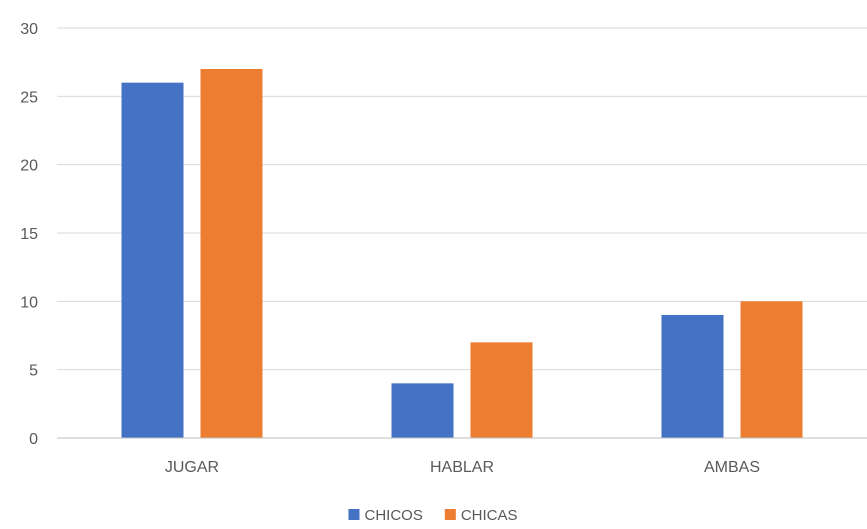 The width and height of the screenshot is (867, 529). What do you see at coordinates (231, 253) in the screenshot?
I see `bar-chicas-jugar` at bounding box center [231, 253].